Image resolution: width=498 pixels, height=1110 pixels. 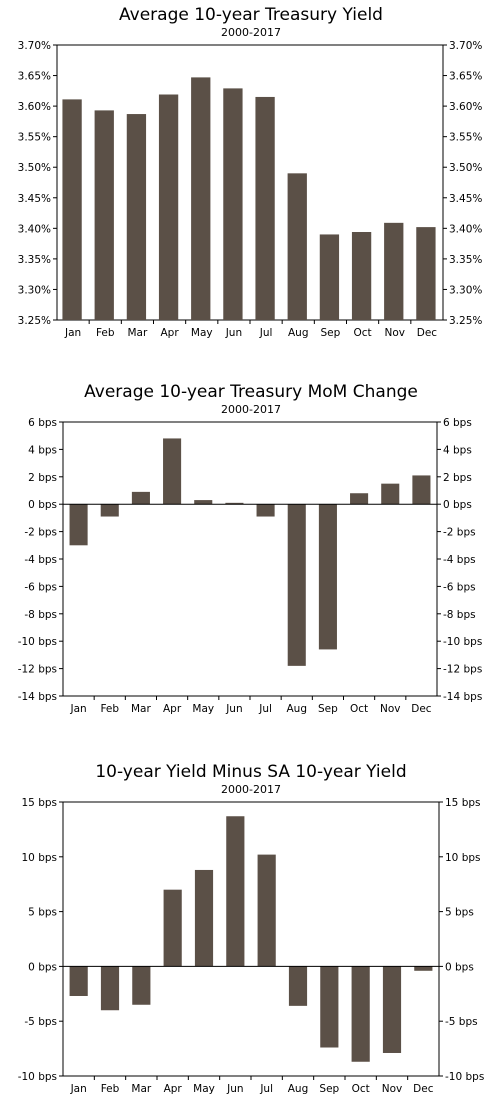 What do you see at coordinates (462, 670) in the screenshot?
I see `y-tick-label-right: -12 bps` at bounding box center [462, 670].